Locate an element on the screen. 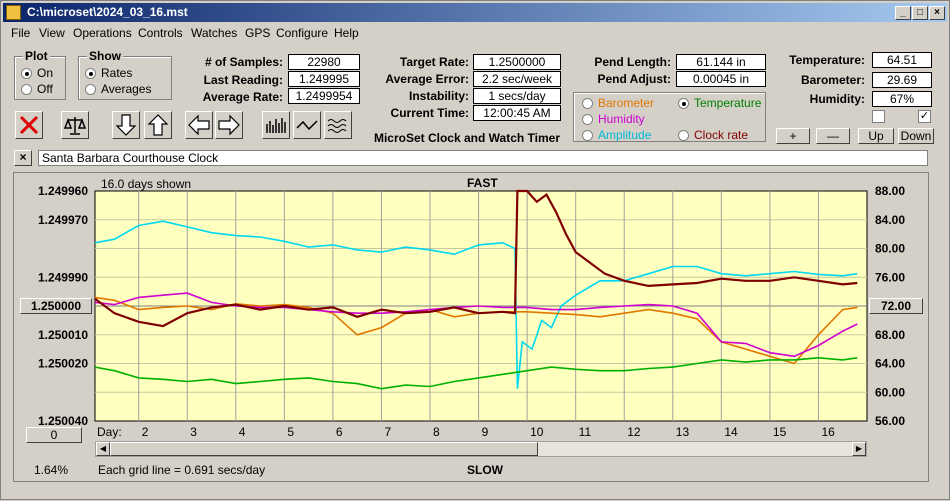 Image resolution: width=950 pixels, height=501 pixels. center-rate-button: 1.250000 is located at coordinates (56, 306).